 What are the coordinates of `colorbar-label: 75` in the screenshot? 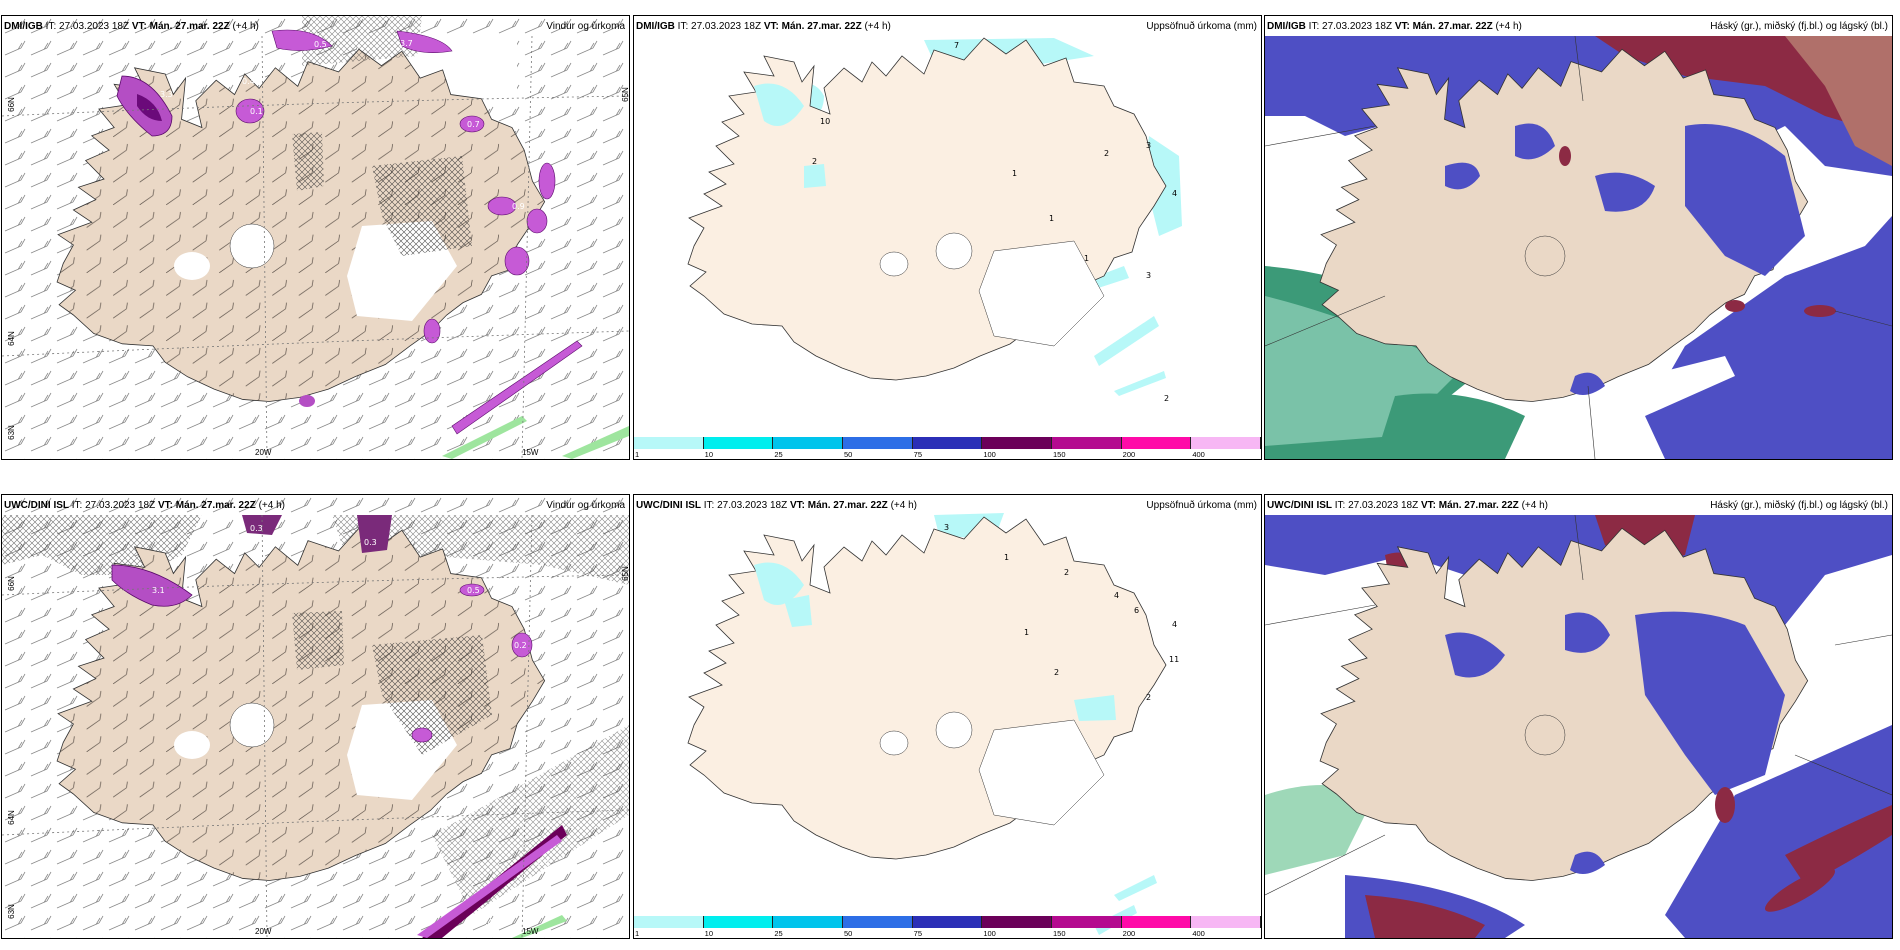 It's located at (917, 454).